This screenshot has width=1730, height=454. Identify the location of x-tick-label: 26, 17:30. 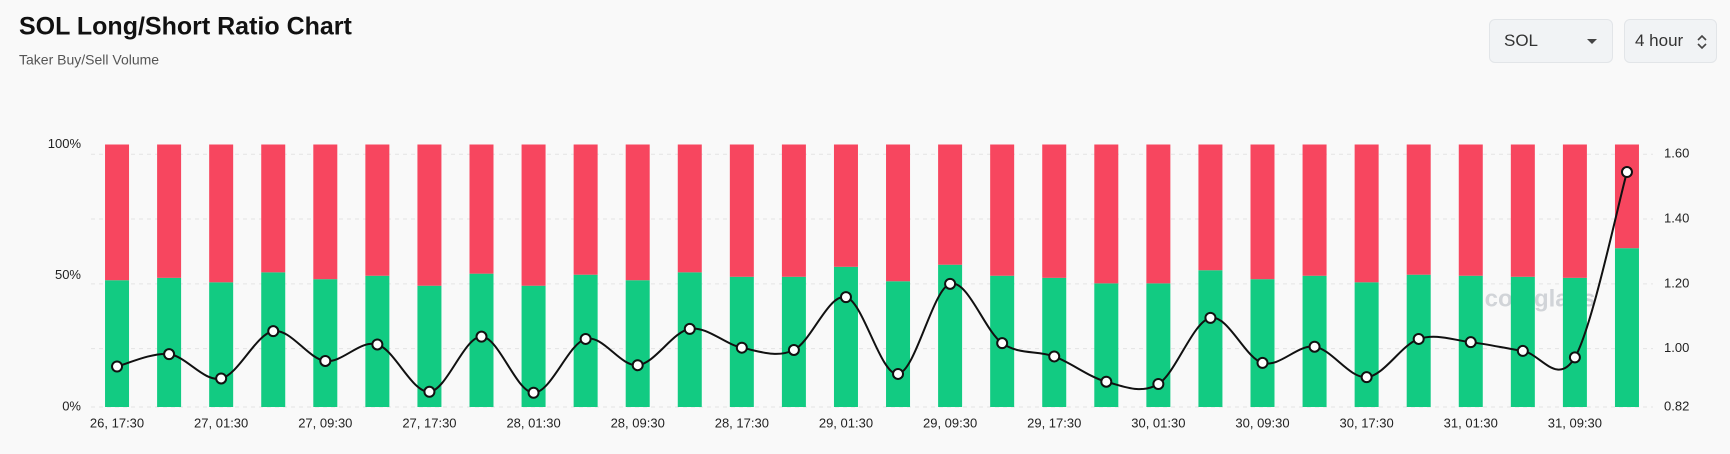
(117, 422).